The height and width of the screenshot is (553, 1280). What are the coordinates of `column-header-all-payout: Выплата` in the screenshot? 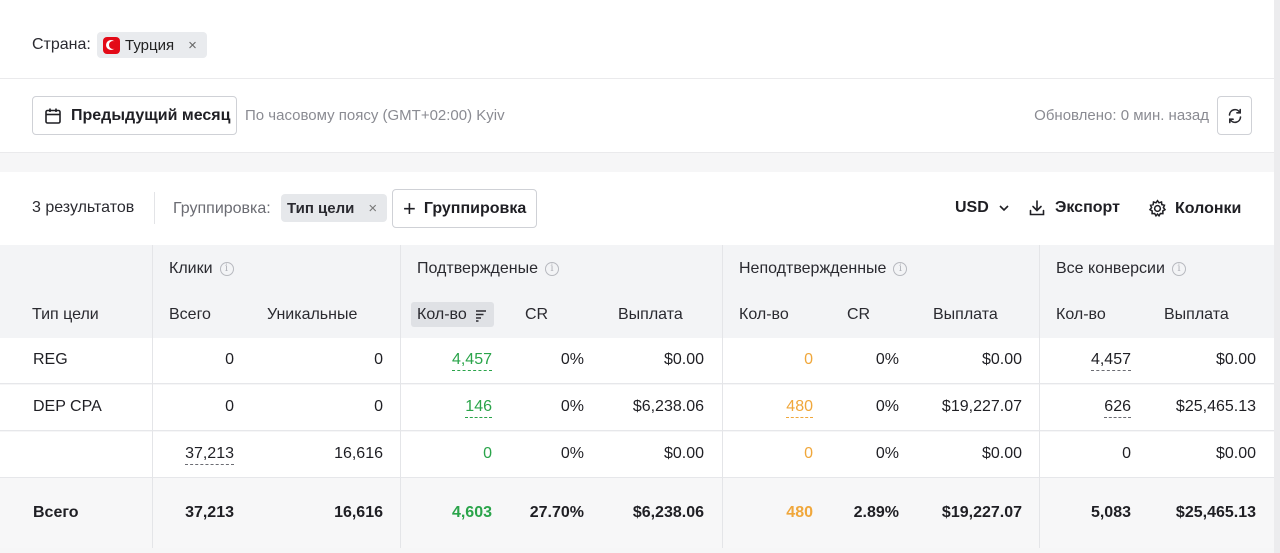 It's located at (1196, 314).